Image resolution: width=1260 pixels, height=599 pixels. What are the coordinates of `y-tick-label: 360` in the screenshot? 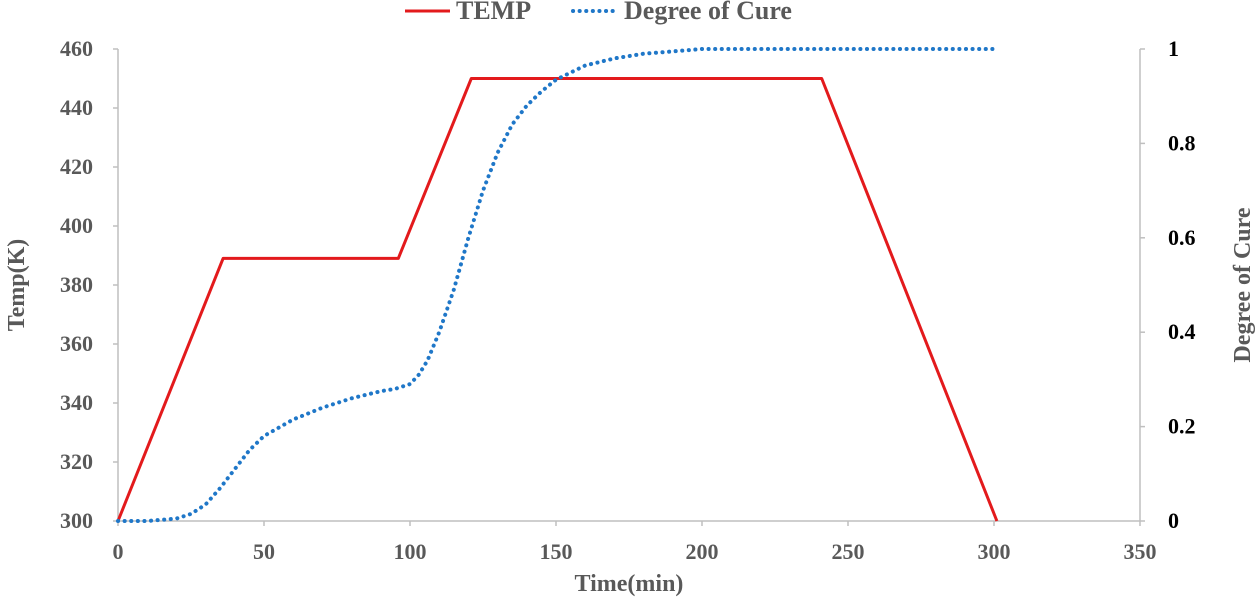 It's located at (76, 343).